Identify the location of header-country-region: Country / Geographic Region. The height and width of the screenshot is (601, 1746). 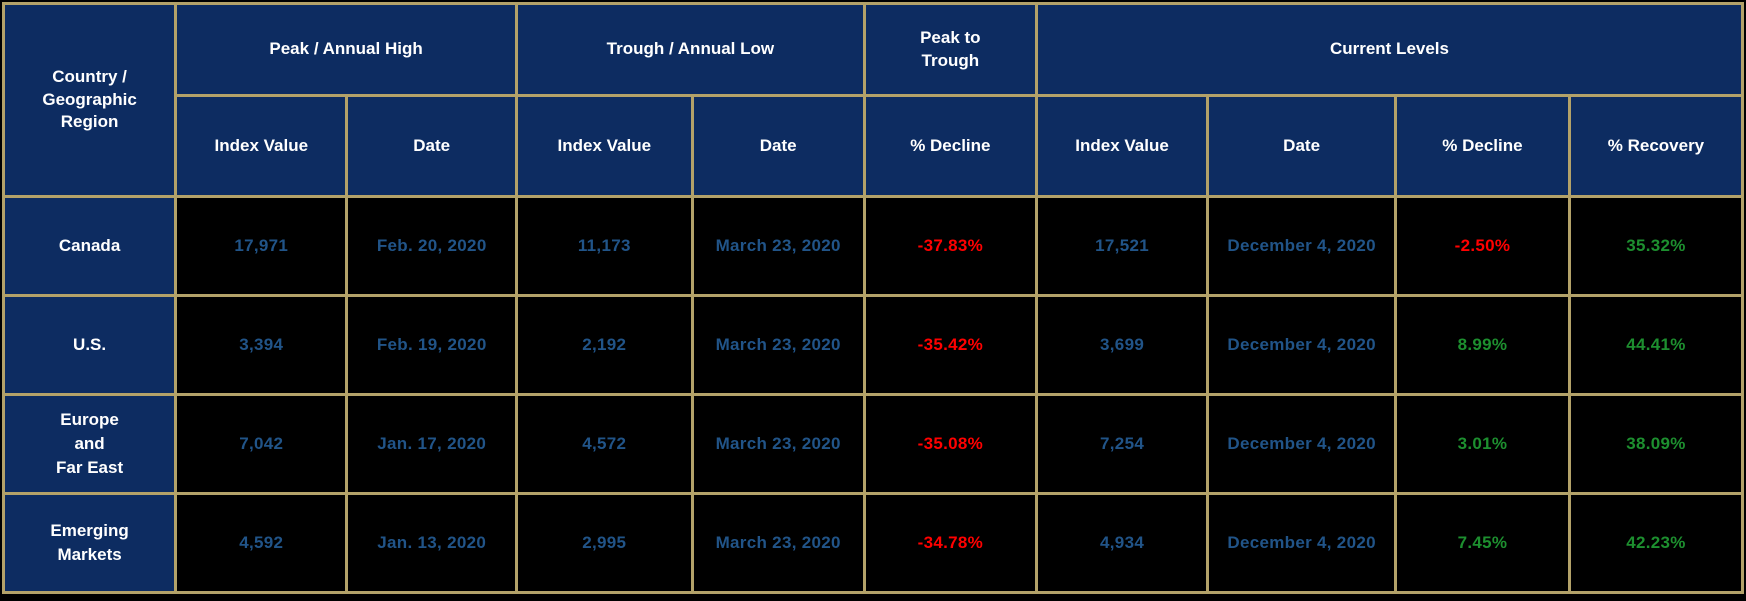
(89, 100).